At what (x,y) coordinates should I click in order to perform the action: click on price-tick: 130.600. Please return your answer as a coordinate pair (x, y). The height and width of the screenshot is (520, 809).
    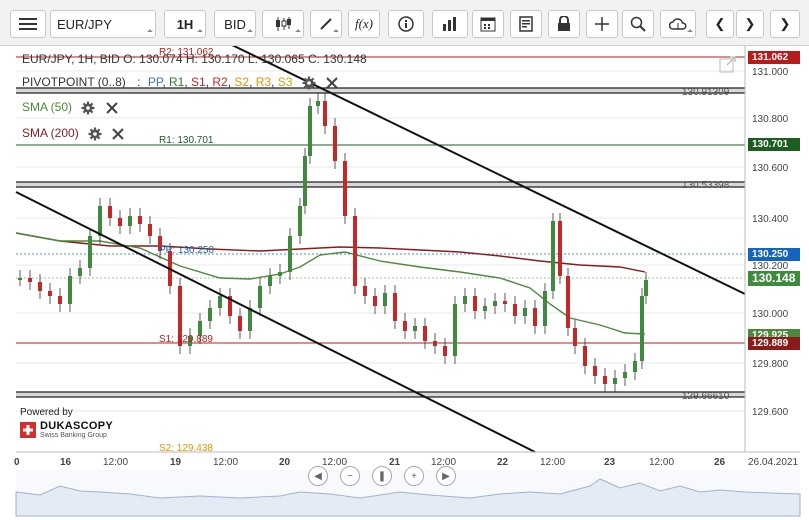
    Looking at the image, I should click on (770, 168).